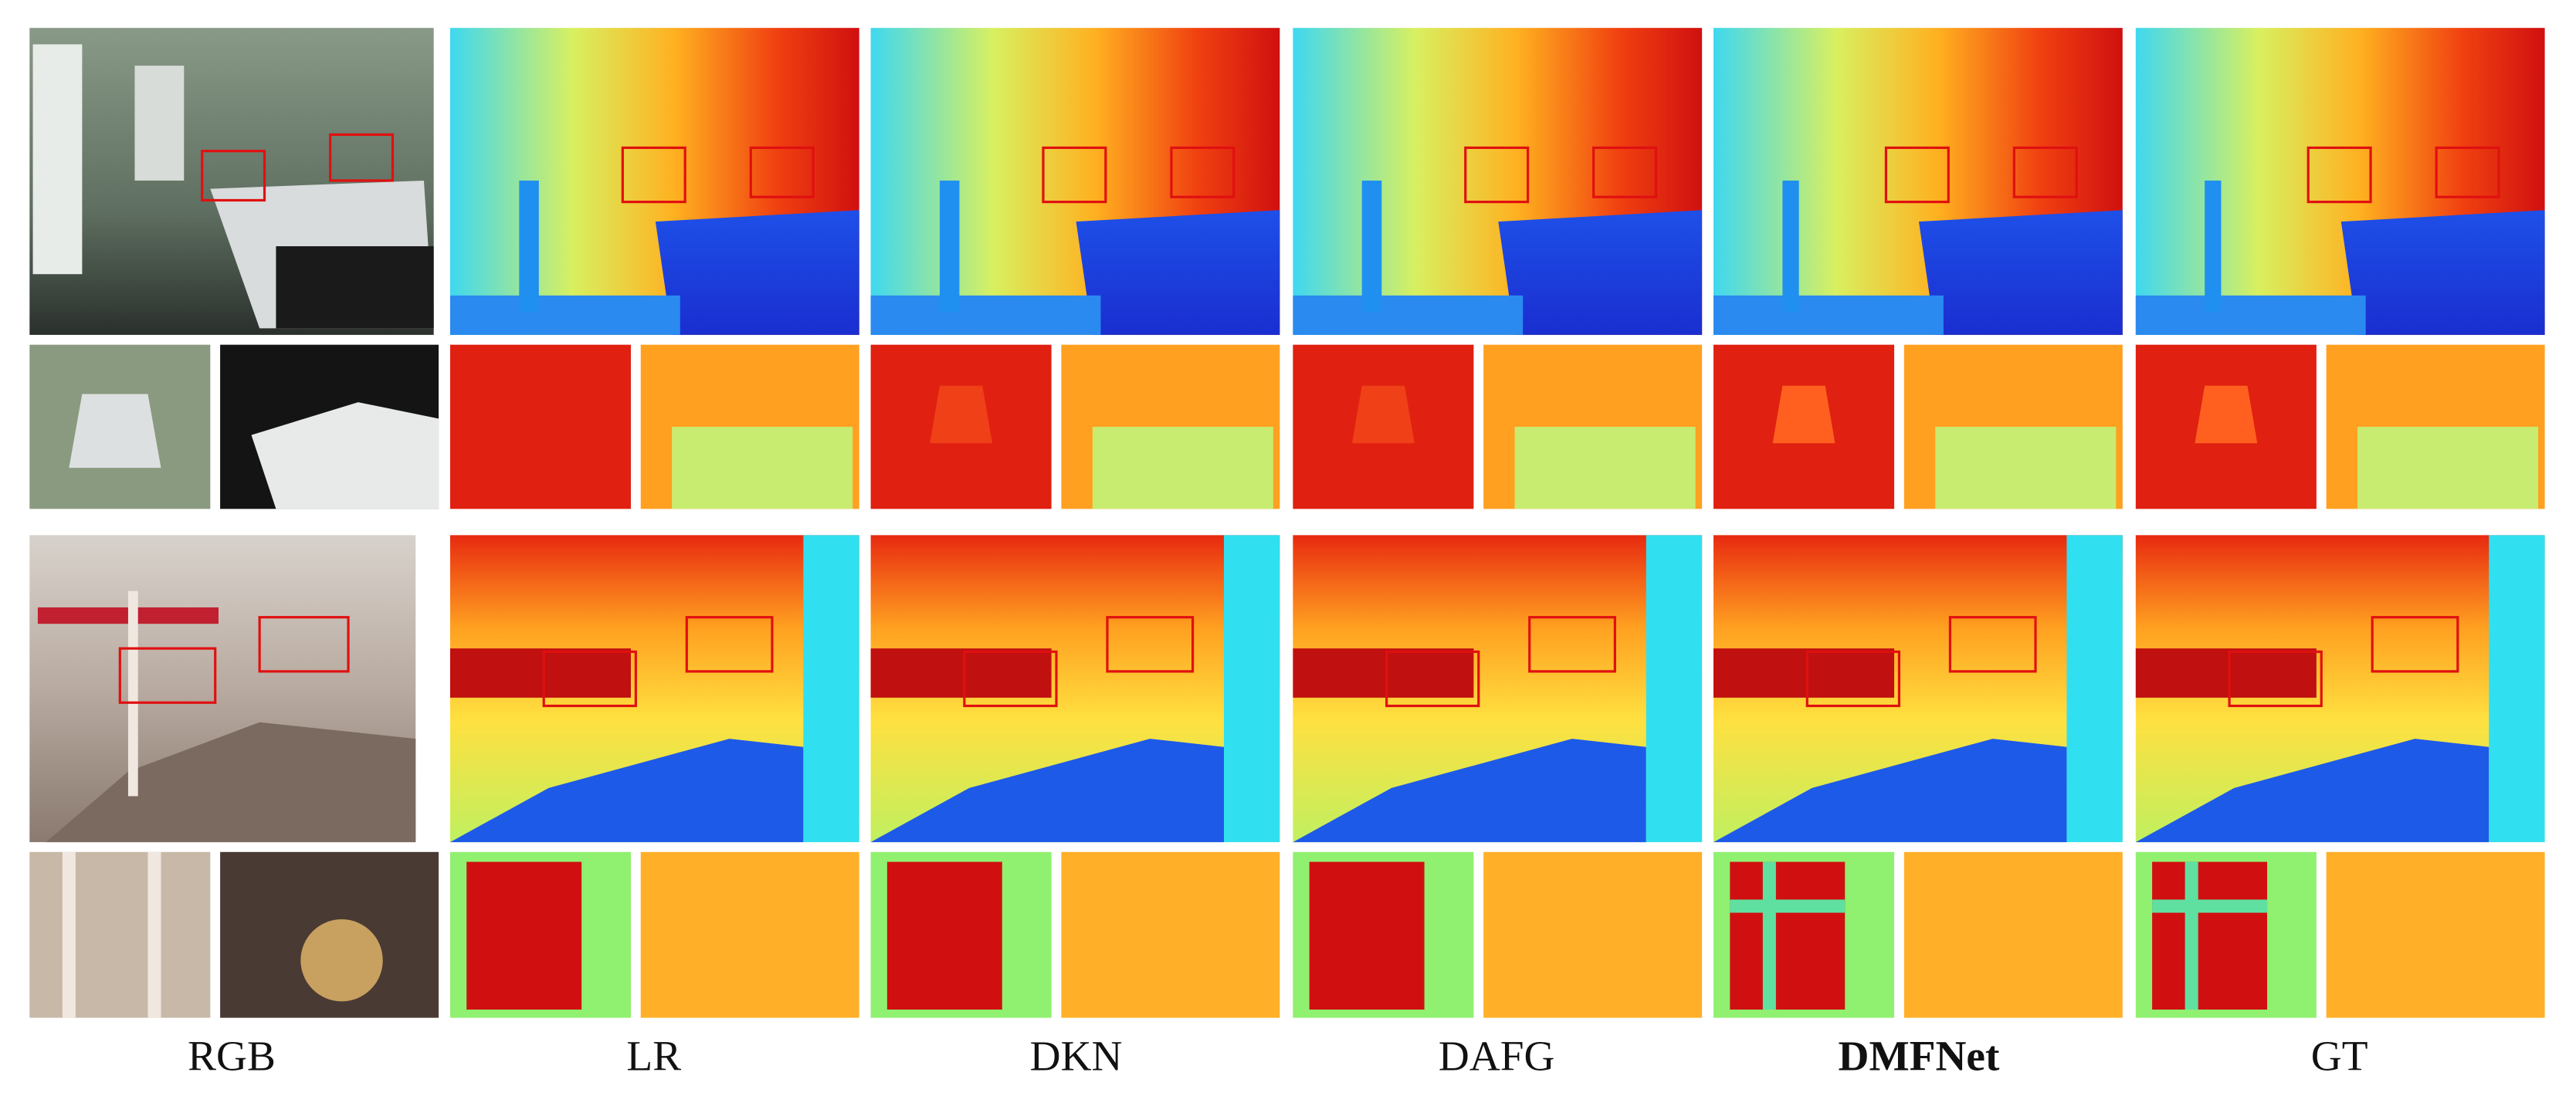 The image size is (2576, 1113). What do you see at coordinates (1076, 1056) in the screenshot?
I see `column-label: DKN` at bounding box center [1076, 1056].